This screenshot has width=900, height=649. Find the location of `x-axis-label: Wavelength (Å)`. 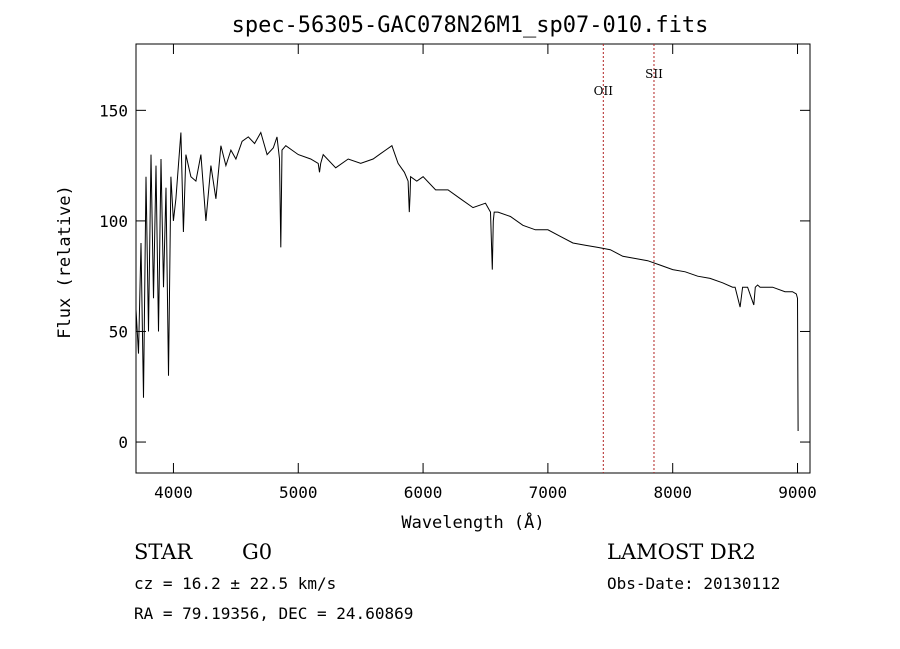

x-axis-label: Wavelength (Å) is located at coordinates (472, 522).